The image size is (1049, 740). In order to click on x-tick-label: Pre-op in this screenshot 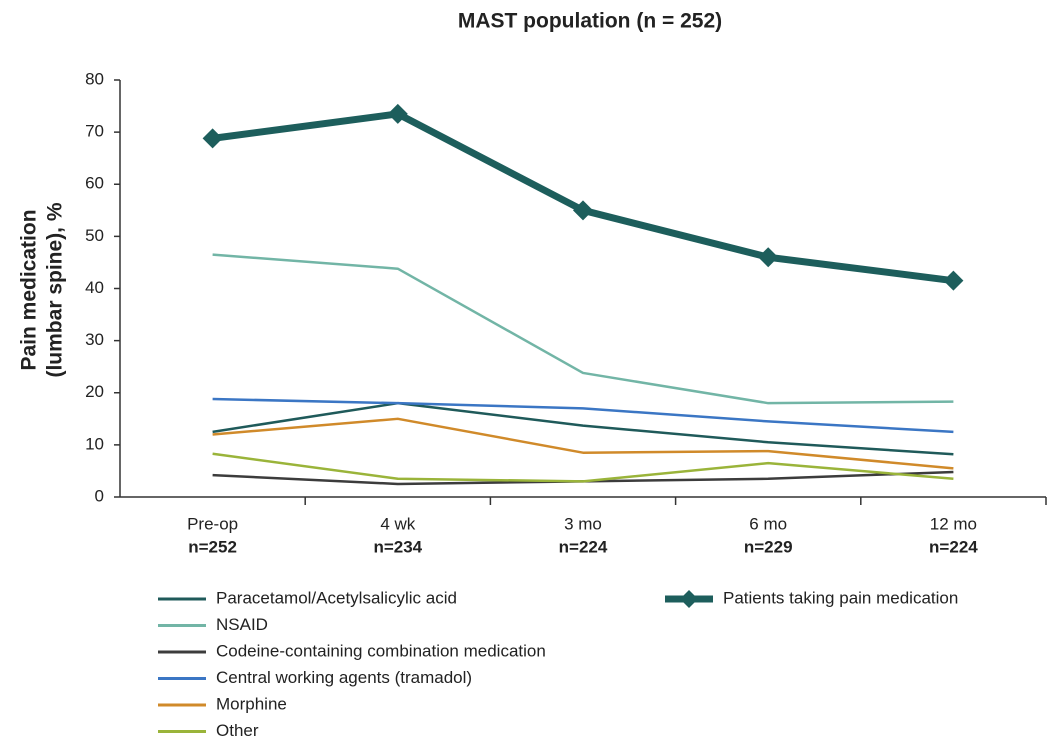, I will do `click(212, 523)`.